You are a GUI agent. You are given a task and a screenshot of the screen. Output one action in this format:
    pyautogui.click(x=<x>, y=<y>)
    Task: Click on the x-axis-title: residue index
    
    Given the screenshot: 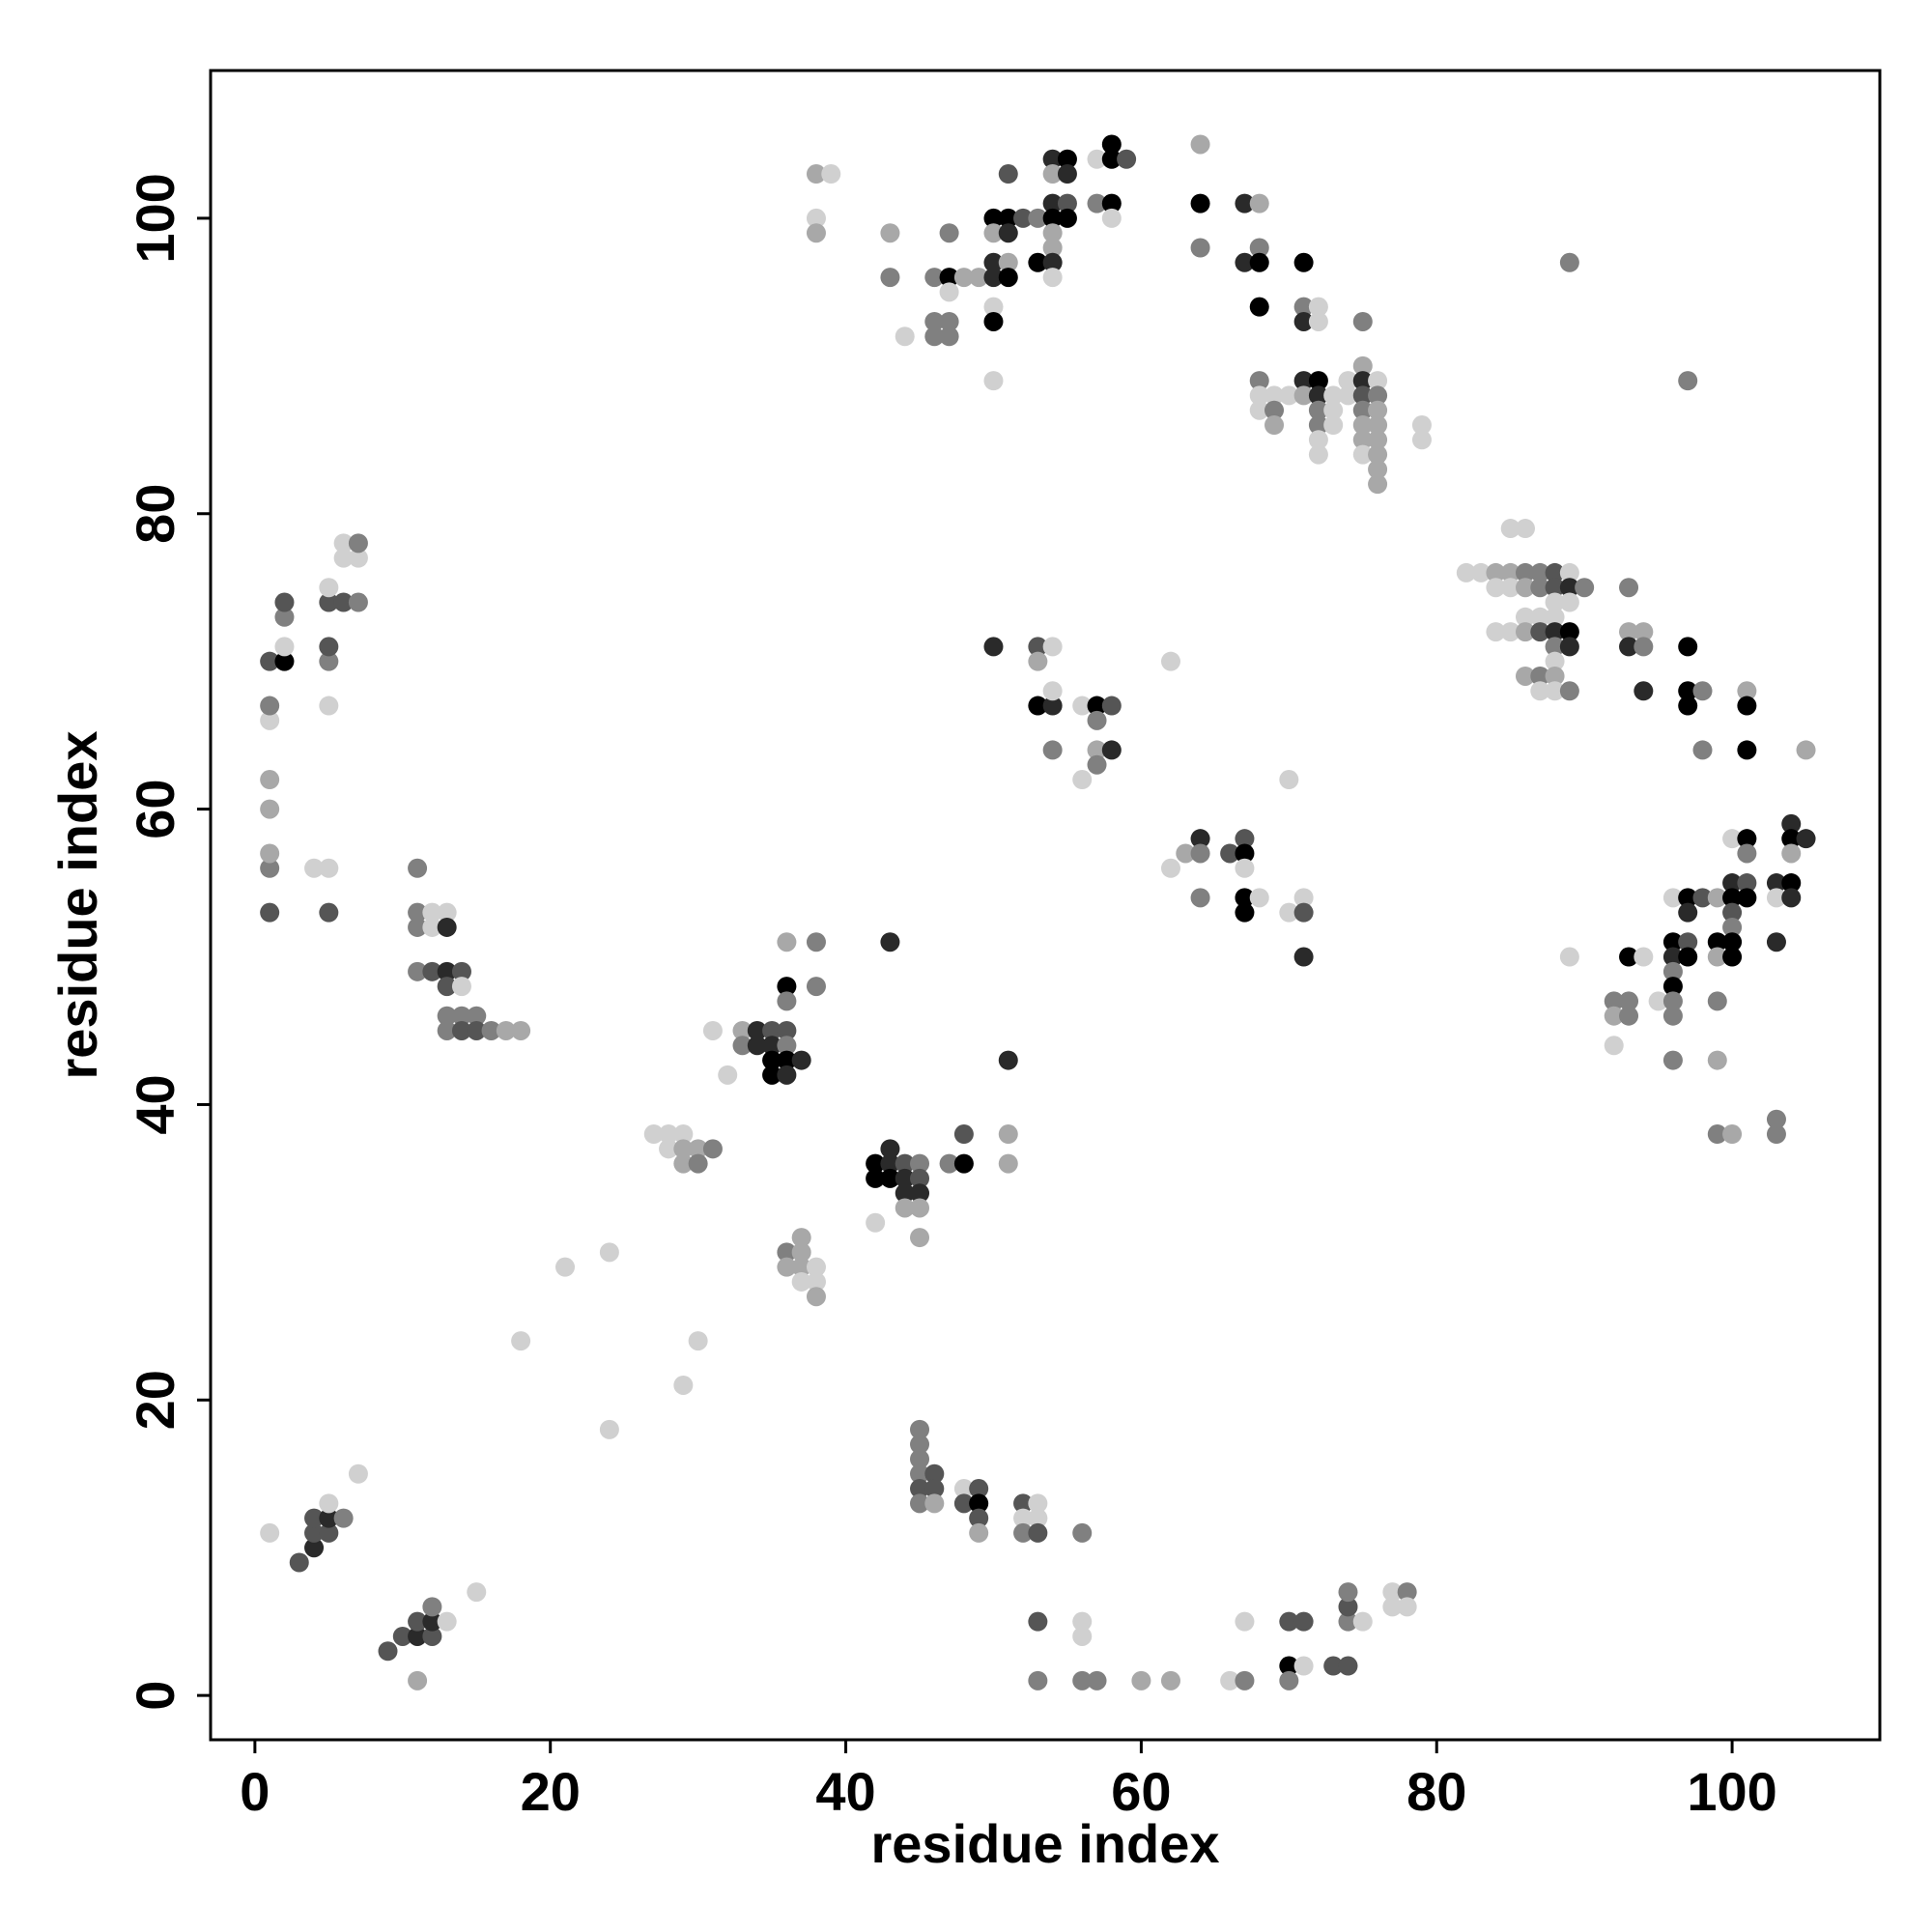 What is the action you would take?
    pyautogui.click(x=1044, y=1843)
    